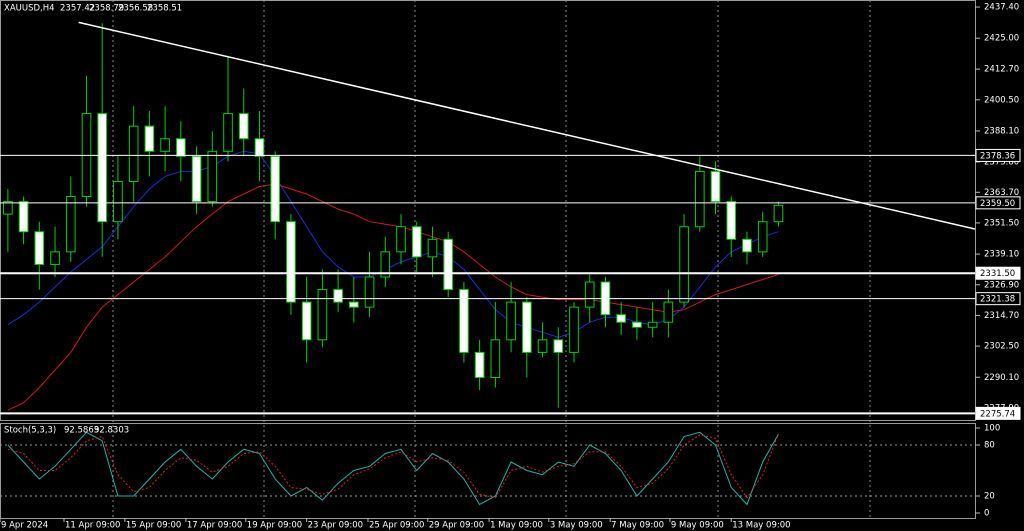 This screenshot has height=531, width=1024. What do you see at coordinates (24, 526) in the screenshot?
I see `x-tick-label: 9 Apr 2024` at bounding box center [24, 526].